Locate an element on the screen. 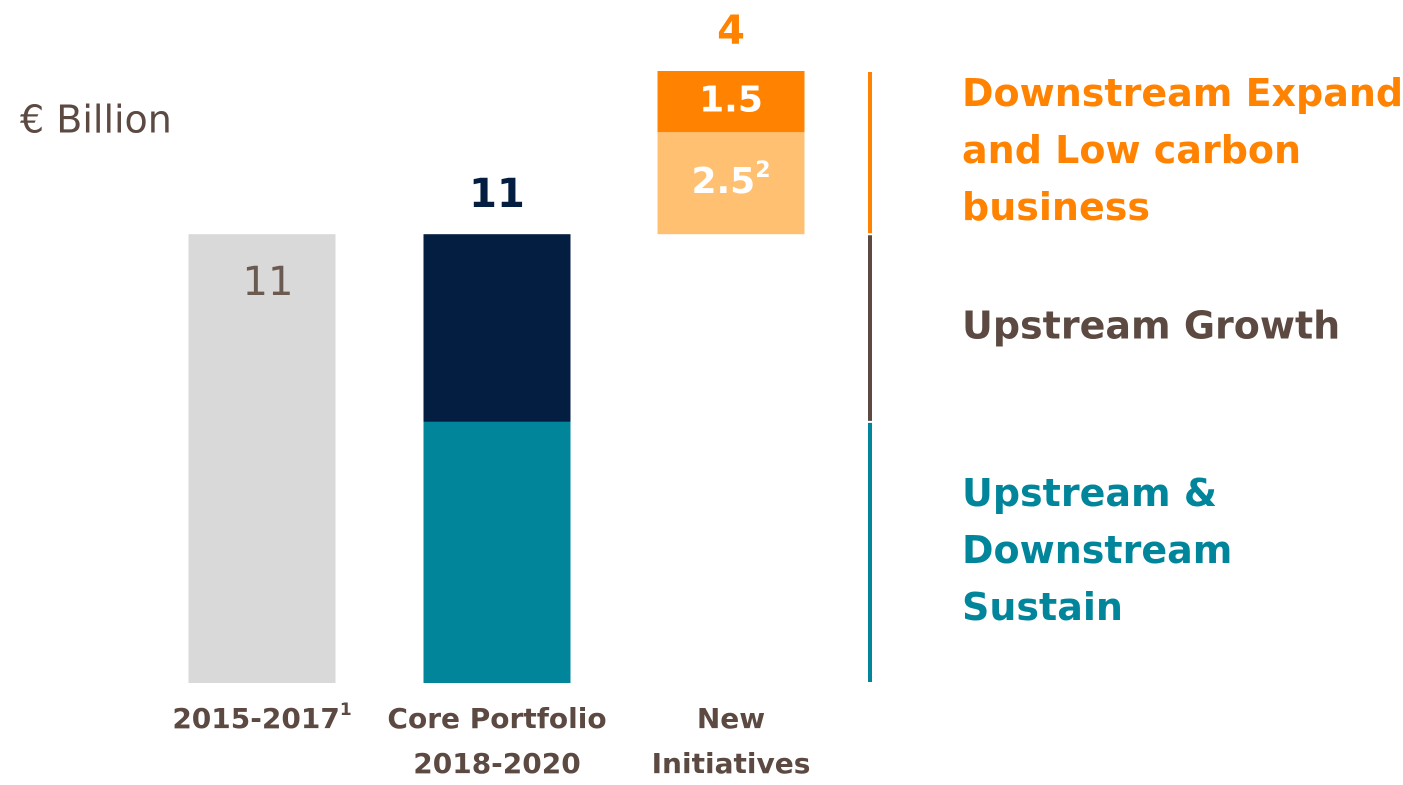 The image size is (1403, 785). legend-label: business is located at coordinates (1056, 207).